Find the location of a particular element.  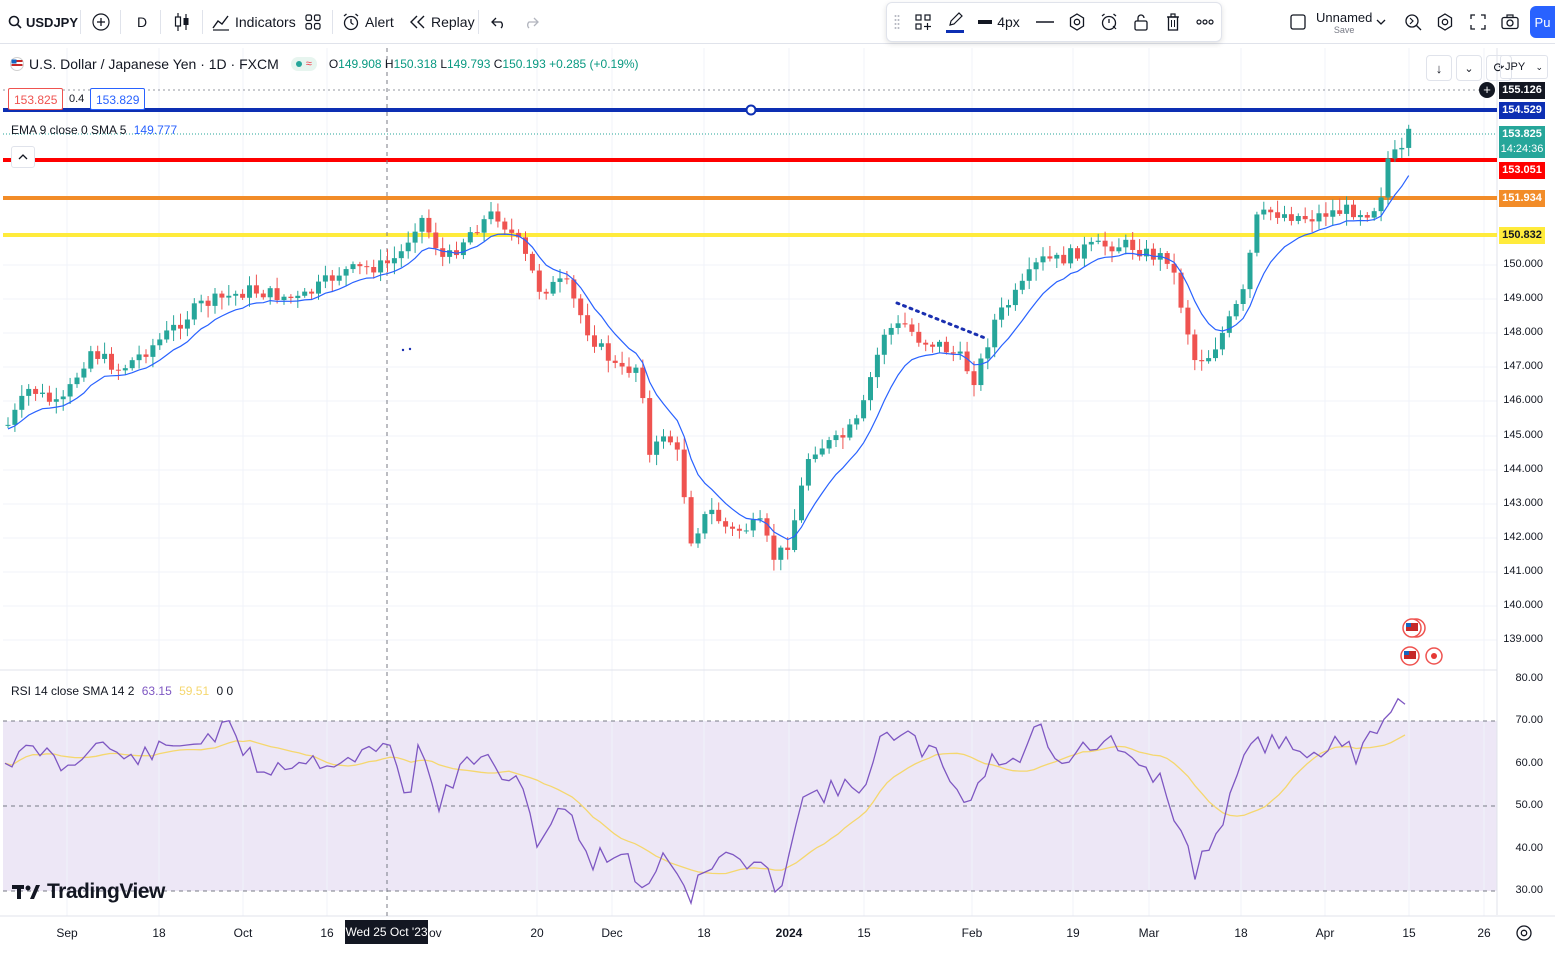

symbol-title: U.S. Dollar / Japanese Yen · 1D · FXCM is located at coordinates (154, 64).